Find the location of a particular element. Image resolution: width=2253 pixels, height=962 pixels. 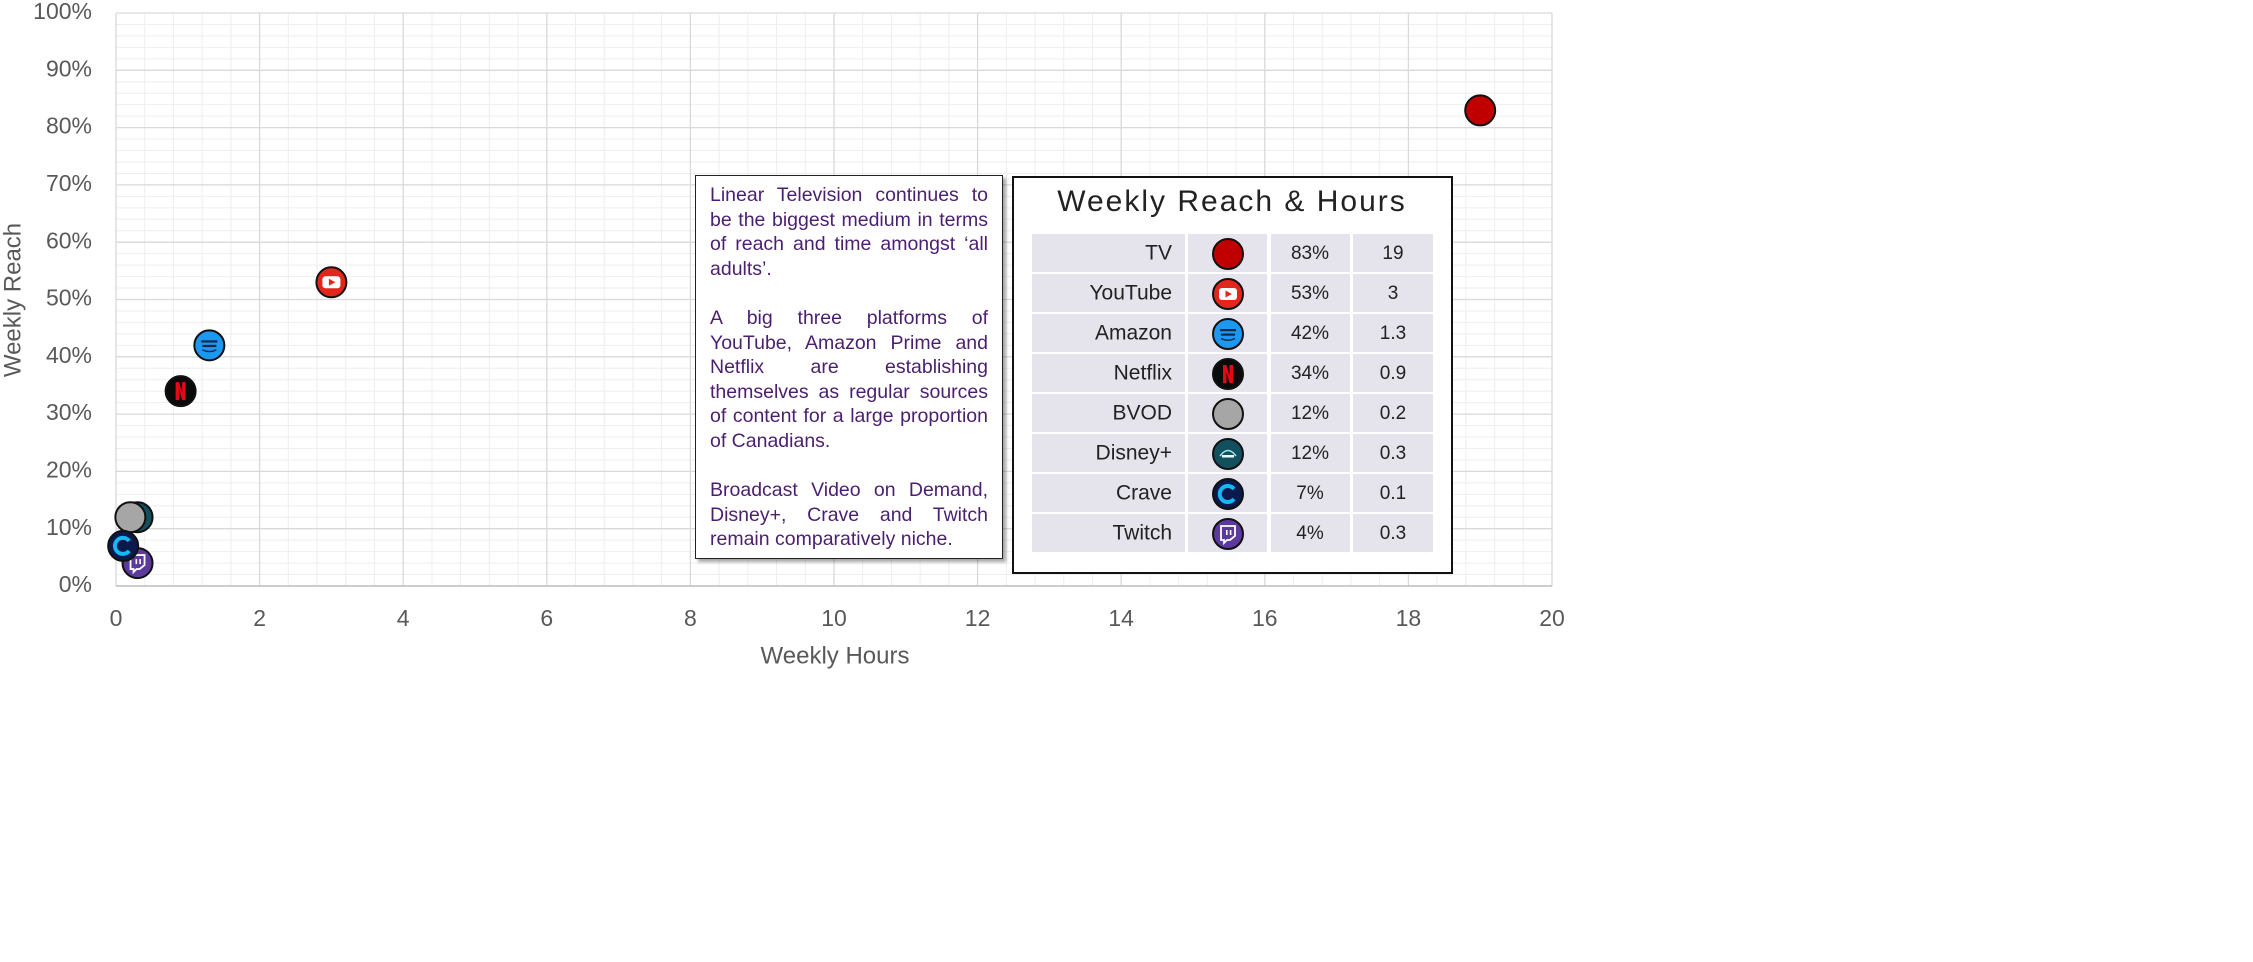

table-reach: 83% is located at coordinates (1310, 253).